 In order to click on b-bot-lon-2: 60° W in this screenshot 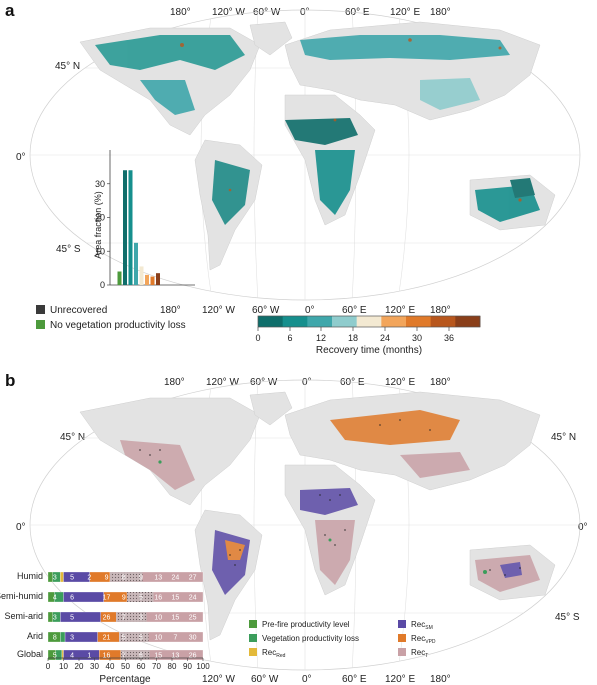, I will do `click(265, 679)`.